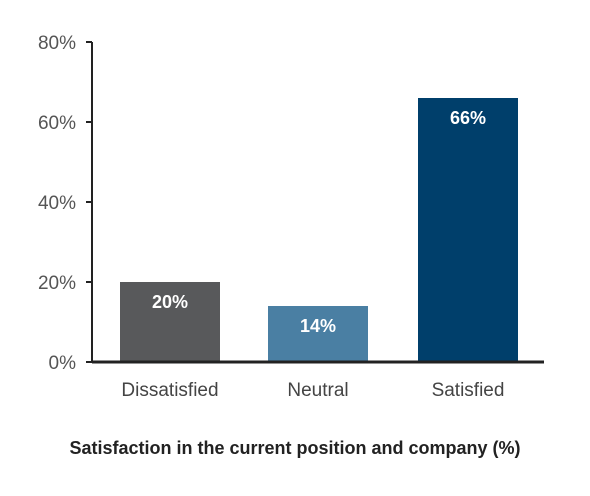 This screenshot has width=590, height=496. Describe the element at coordinates (57, 43) in the screenshot. I see `y-tick-label: 80%` at that location.